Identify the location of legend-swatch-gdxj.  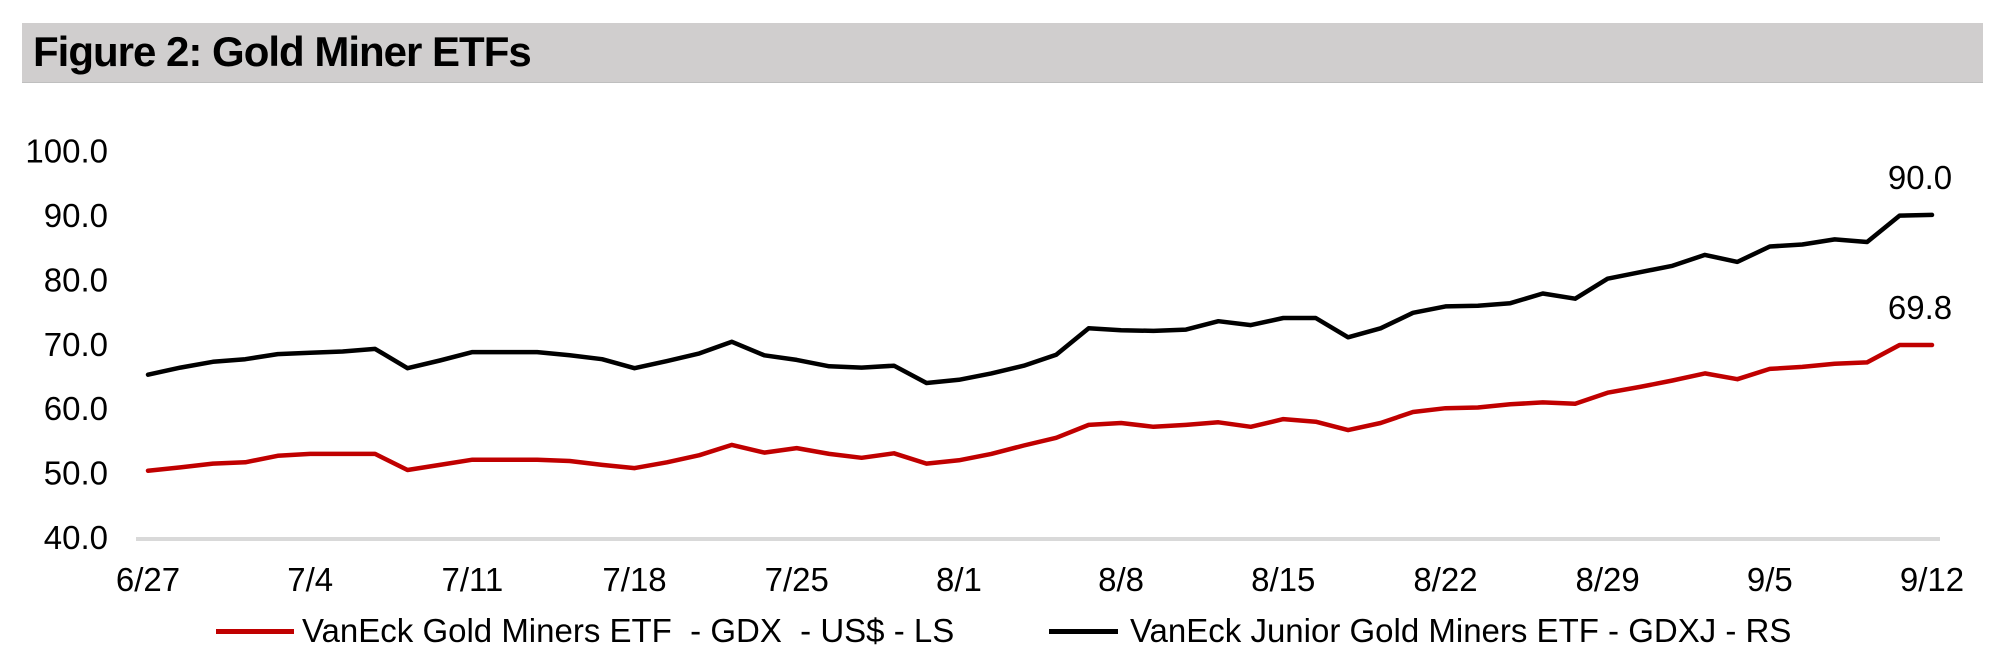
(1083, 631).